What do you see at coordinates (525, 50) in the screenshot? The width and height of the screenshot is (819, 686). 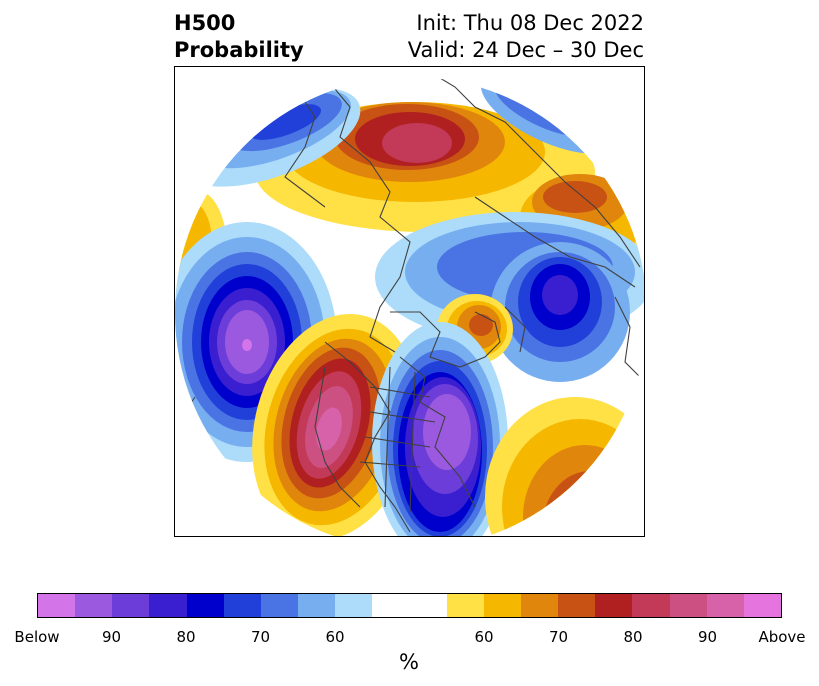 I see `valid-range: Valid: 24 Dec – 30 Dec` at bounding box center [525, 50].